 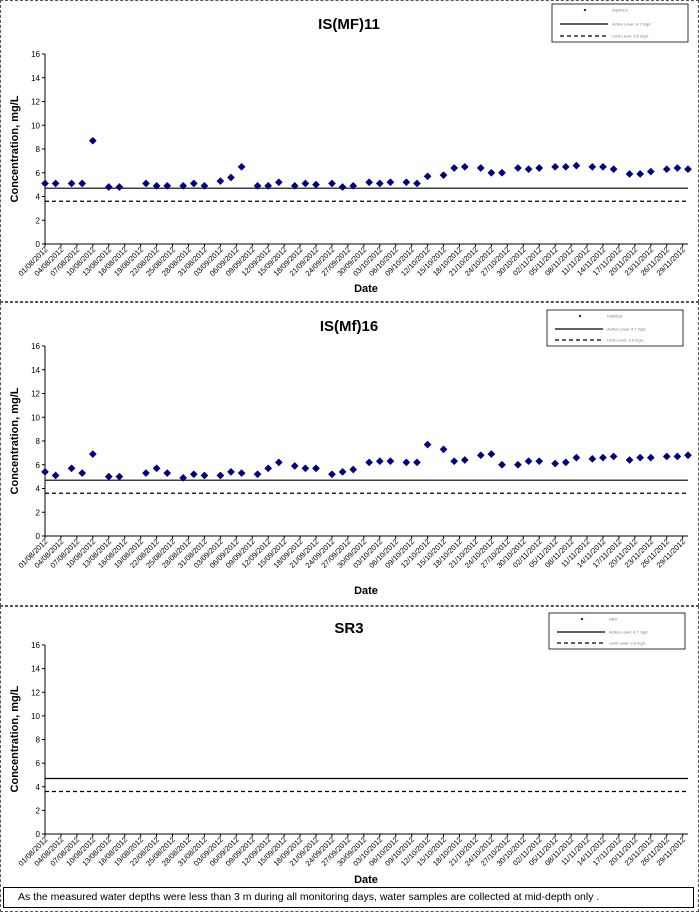 What do you see at coordinates (348, 628) in the screenshot?
I see `chart-title: SR3` at bounding box center [348, 628].